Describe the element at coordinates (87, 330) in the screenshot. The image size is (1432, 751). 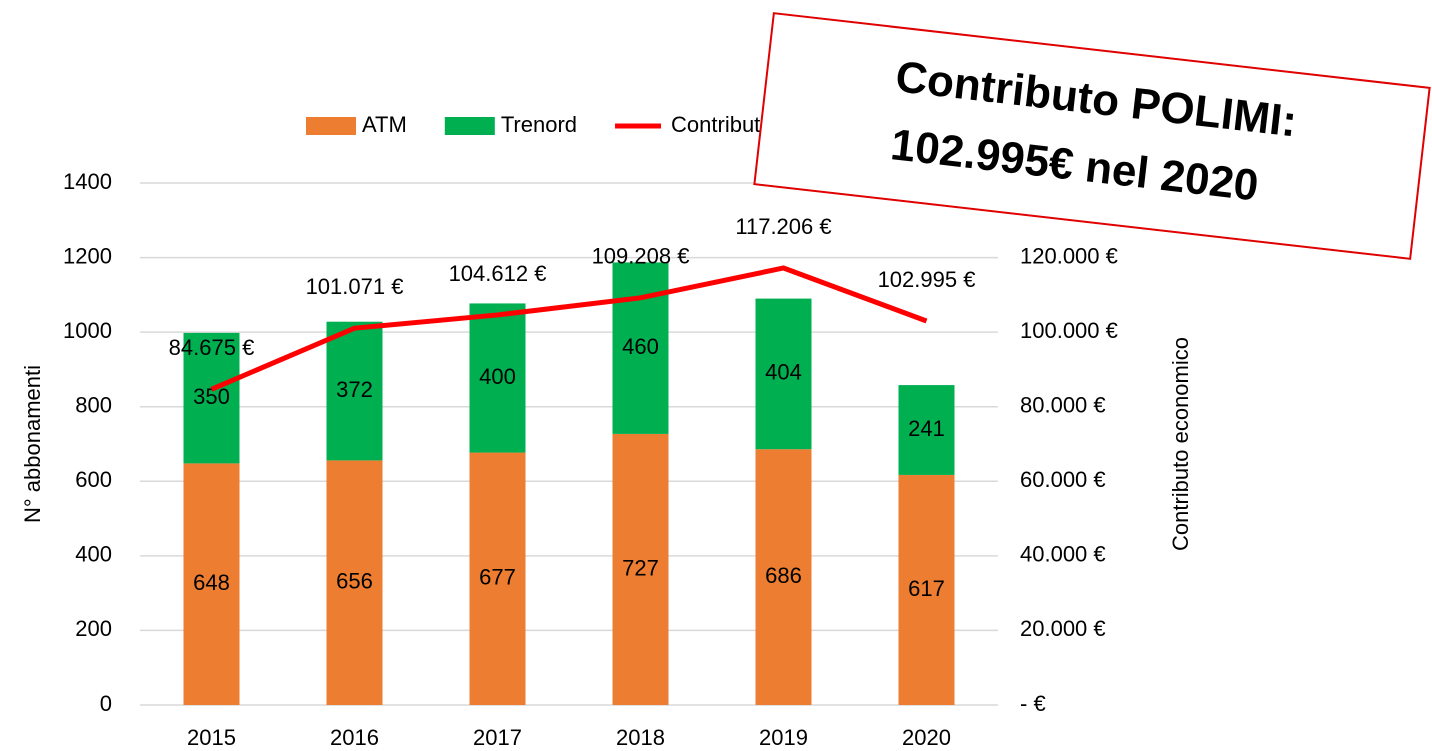
I see `y-tick-label: 1000` at that location.